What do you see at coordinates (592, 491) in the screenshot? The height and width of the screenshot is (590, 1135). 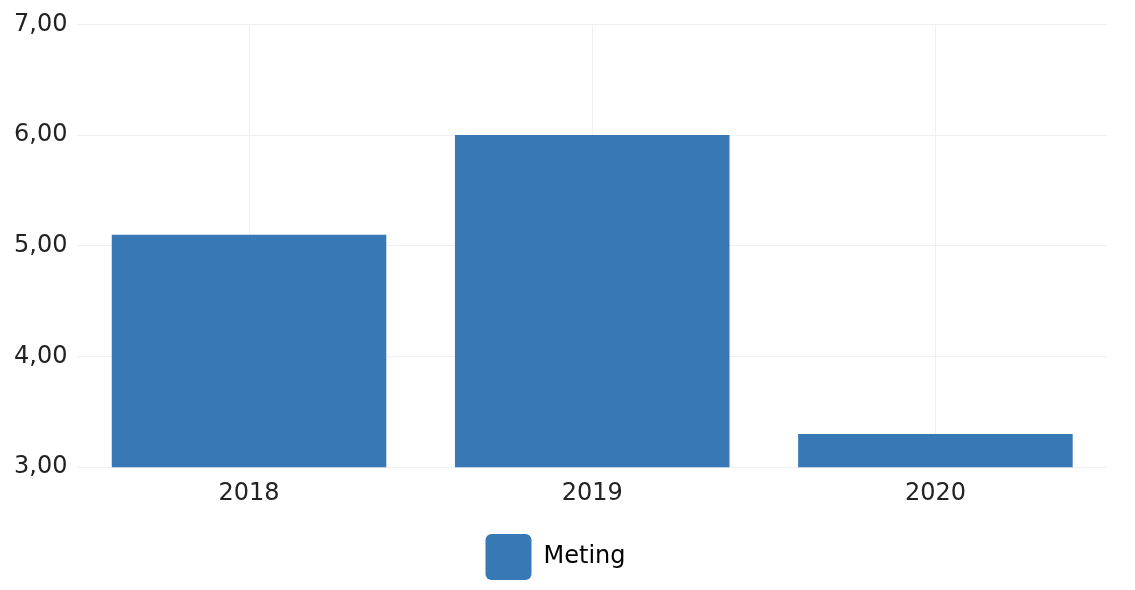 I see `x-tick-label: 2019` at bounding box center [592, 491].